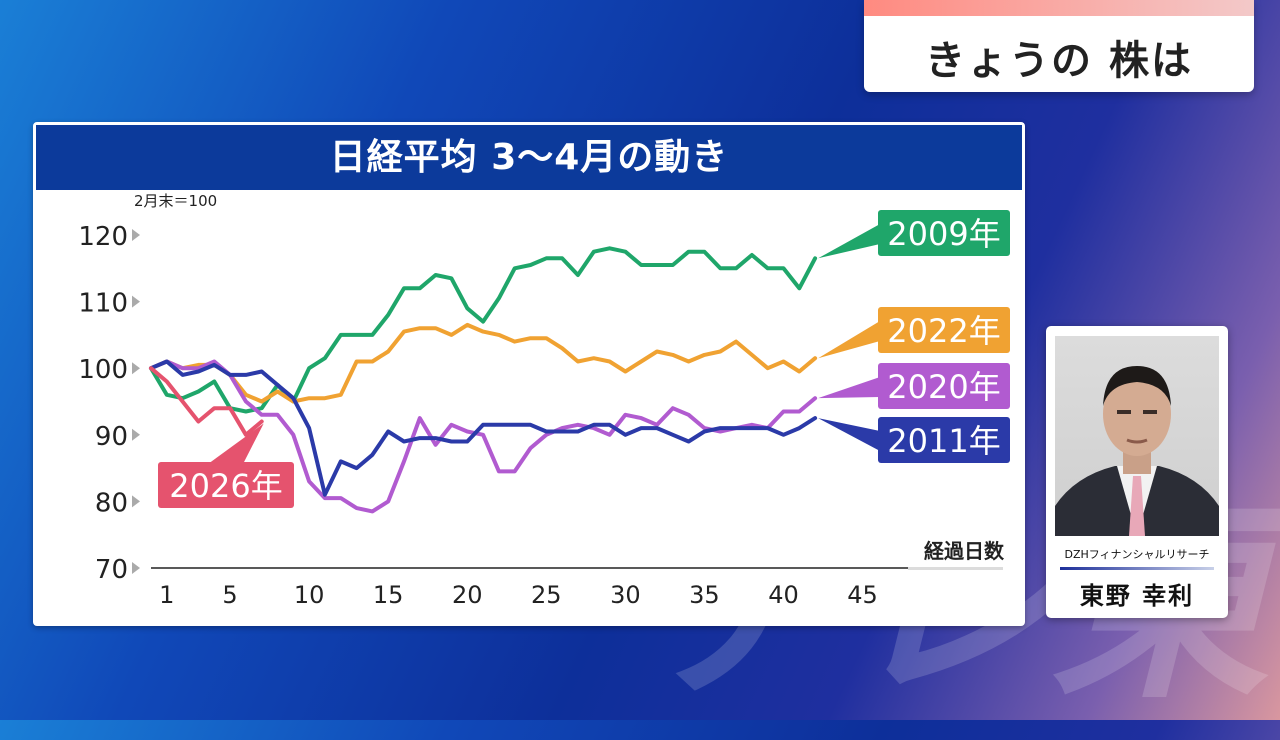 The width and height of the screenshot is (1280, 740). I want to click on x-tick-label-1: 1, so click(166, 595).